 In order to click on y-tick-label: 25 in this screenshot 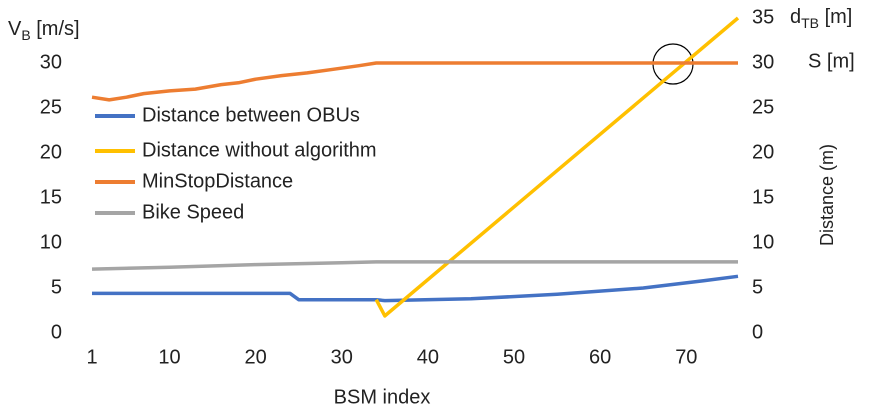, I will do `click(51, 107)`.